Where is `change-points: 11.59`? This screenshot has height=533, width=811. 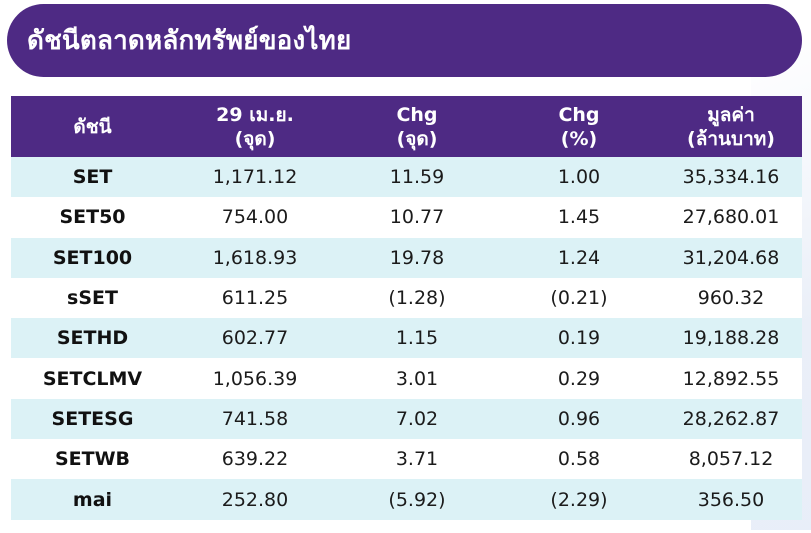 change-points: 11.59 is located at coordinates (417, 177).